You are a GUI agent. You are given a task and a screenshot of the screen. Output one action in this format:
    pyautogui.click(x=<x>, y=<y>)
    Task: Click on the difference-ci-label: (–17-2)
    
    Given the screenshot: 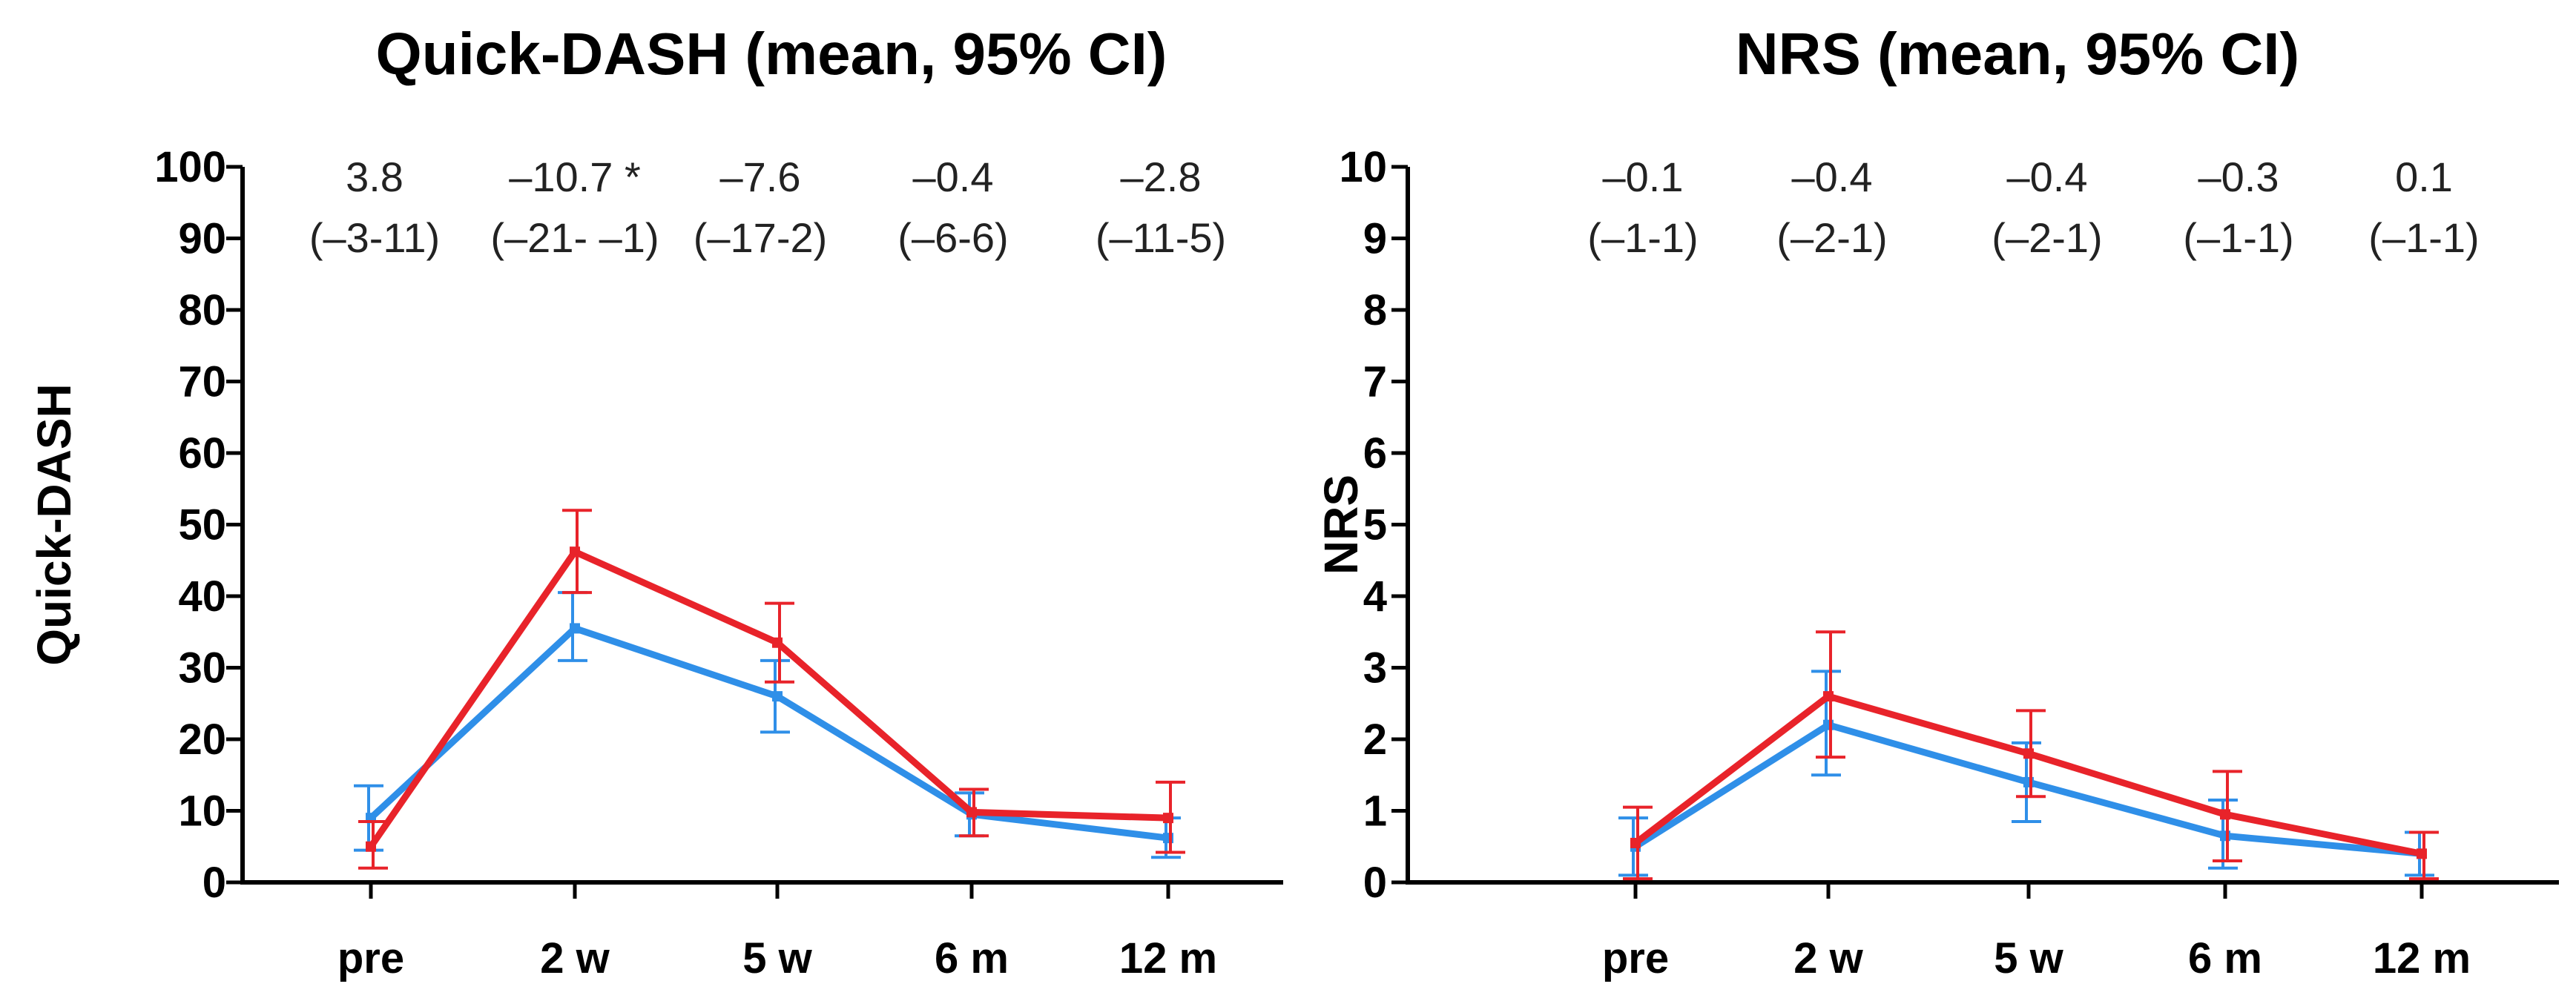 What is the action you would take?
    pyautogui.click(x=761, y=238)
    